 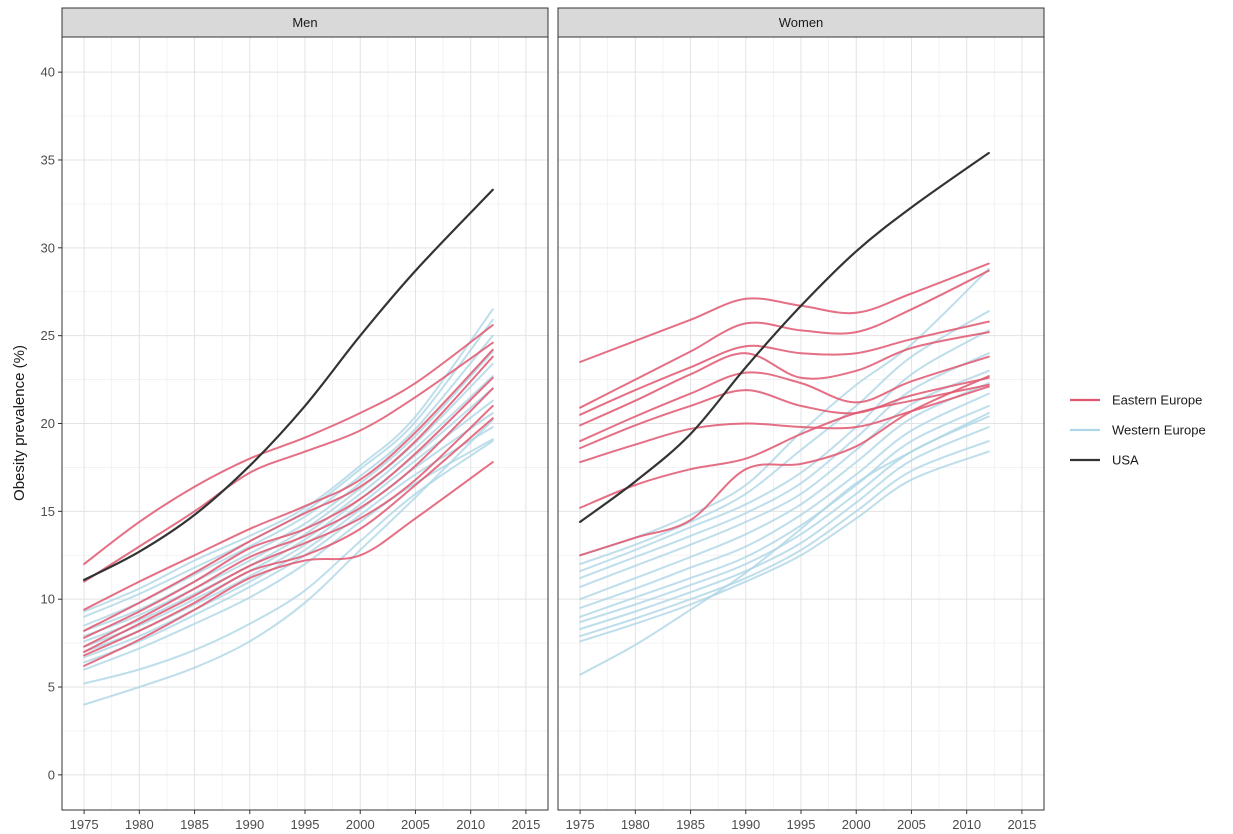 I want to click on y-tick-label: 5, so click(x=51, y=687).